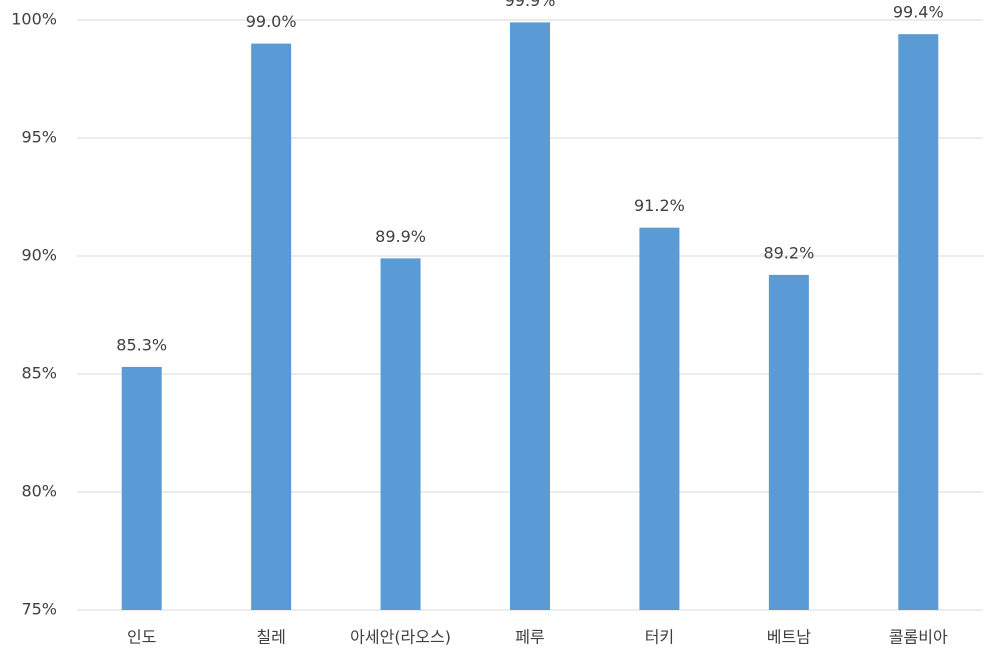 This screenshot has height=666, width=1000. I want to click on y-tick-label: 80%, so click(39, 491).